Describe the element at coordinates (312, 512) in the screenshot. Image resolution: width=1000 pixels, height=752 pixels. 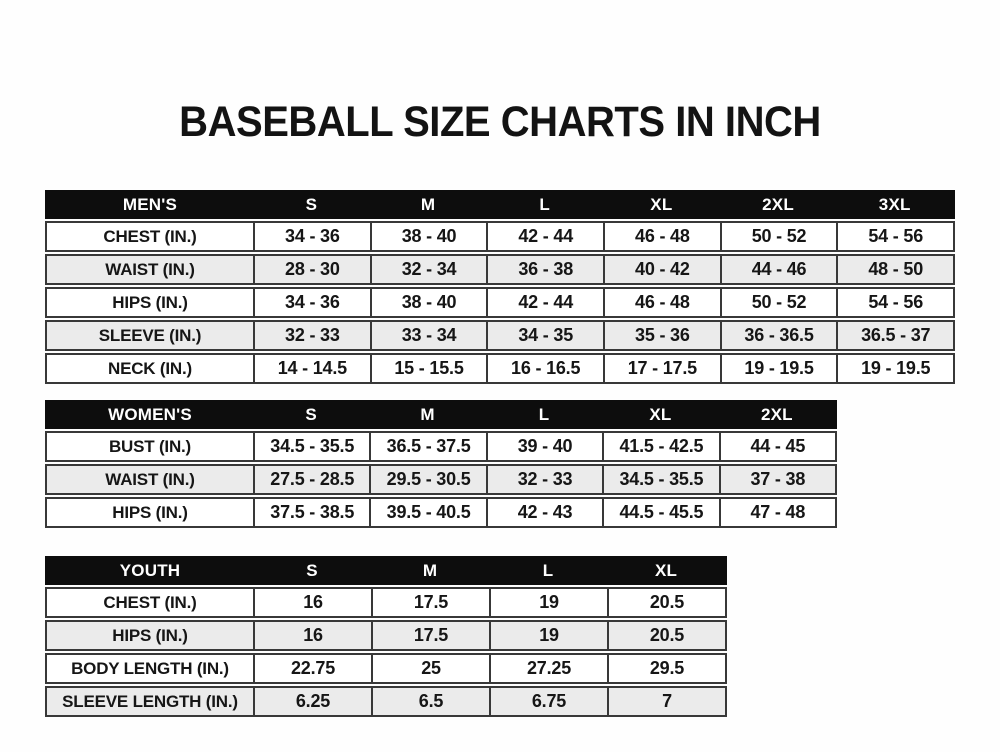
I see `size-value: 37.5 - 38.5` at that location.